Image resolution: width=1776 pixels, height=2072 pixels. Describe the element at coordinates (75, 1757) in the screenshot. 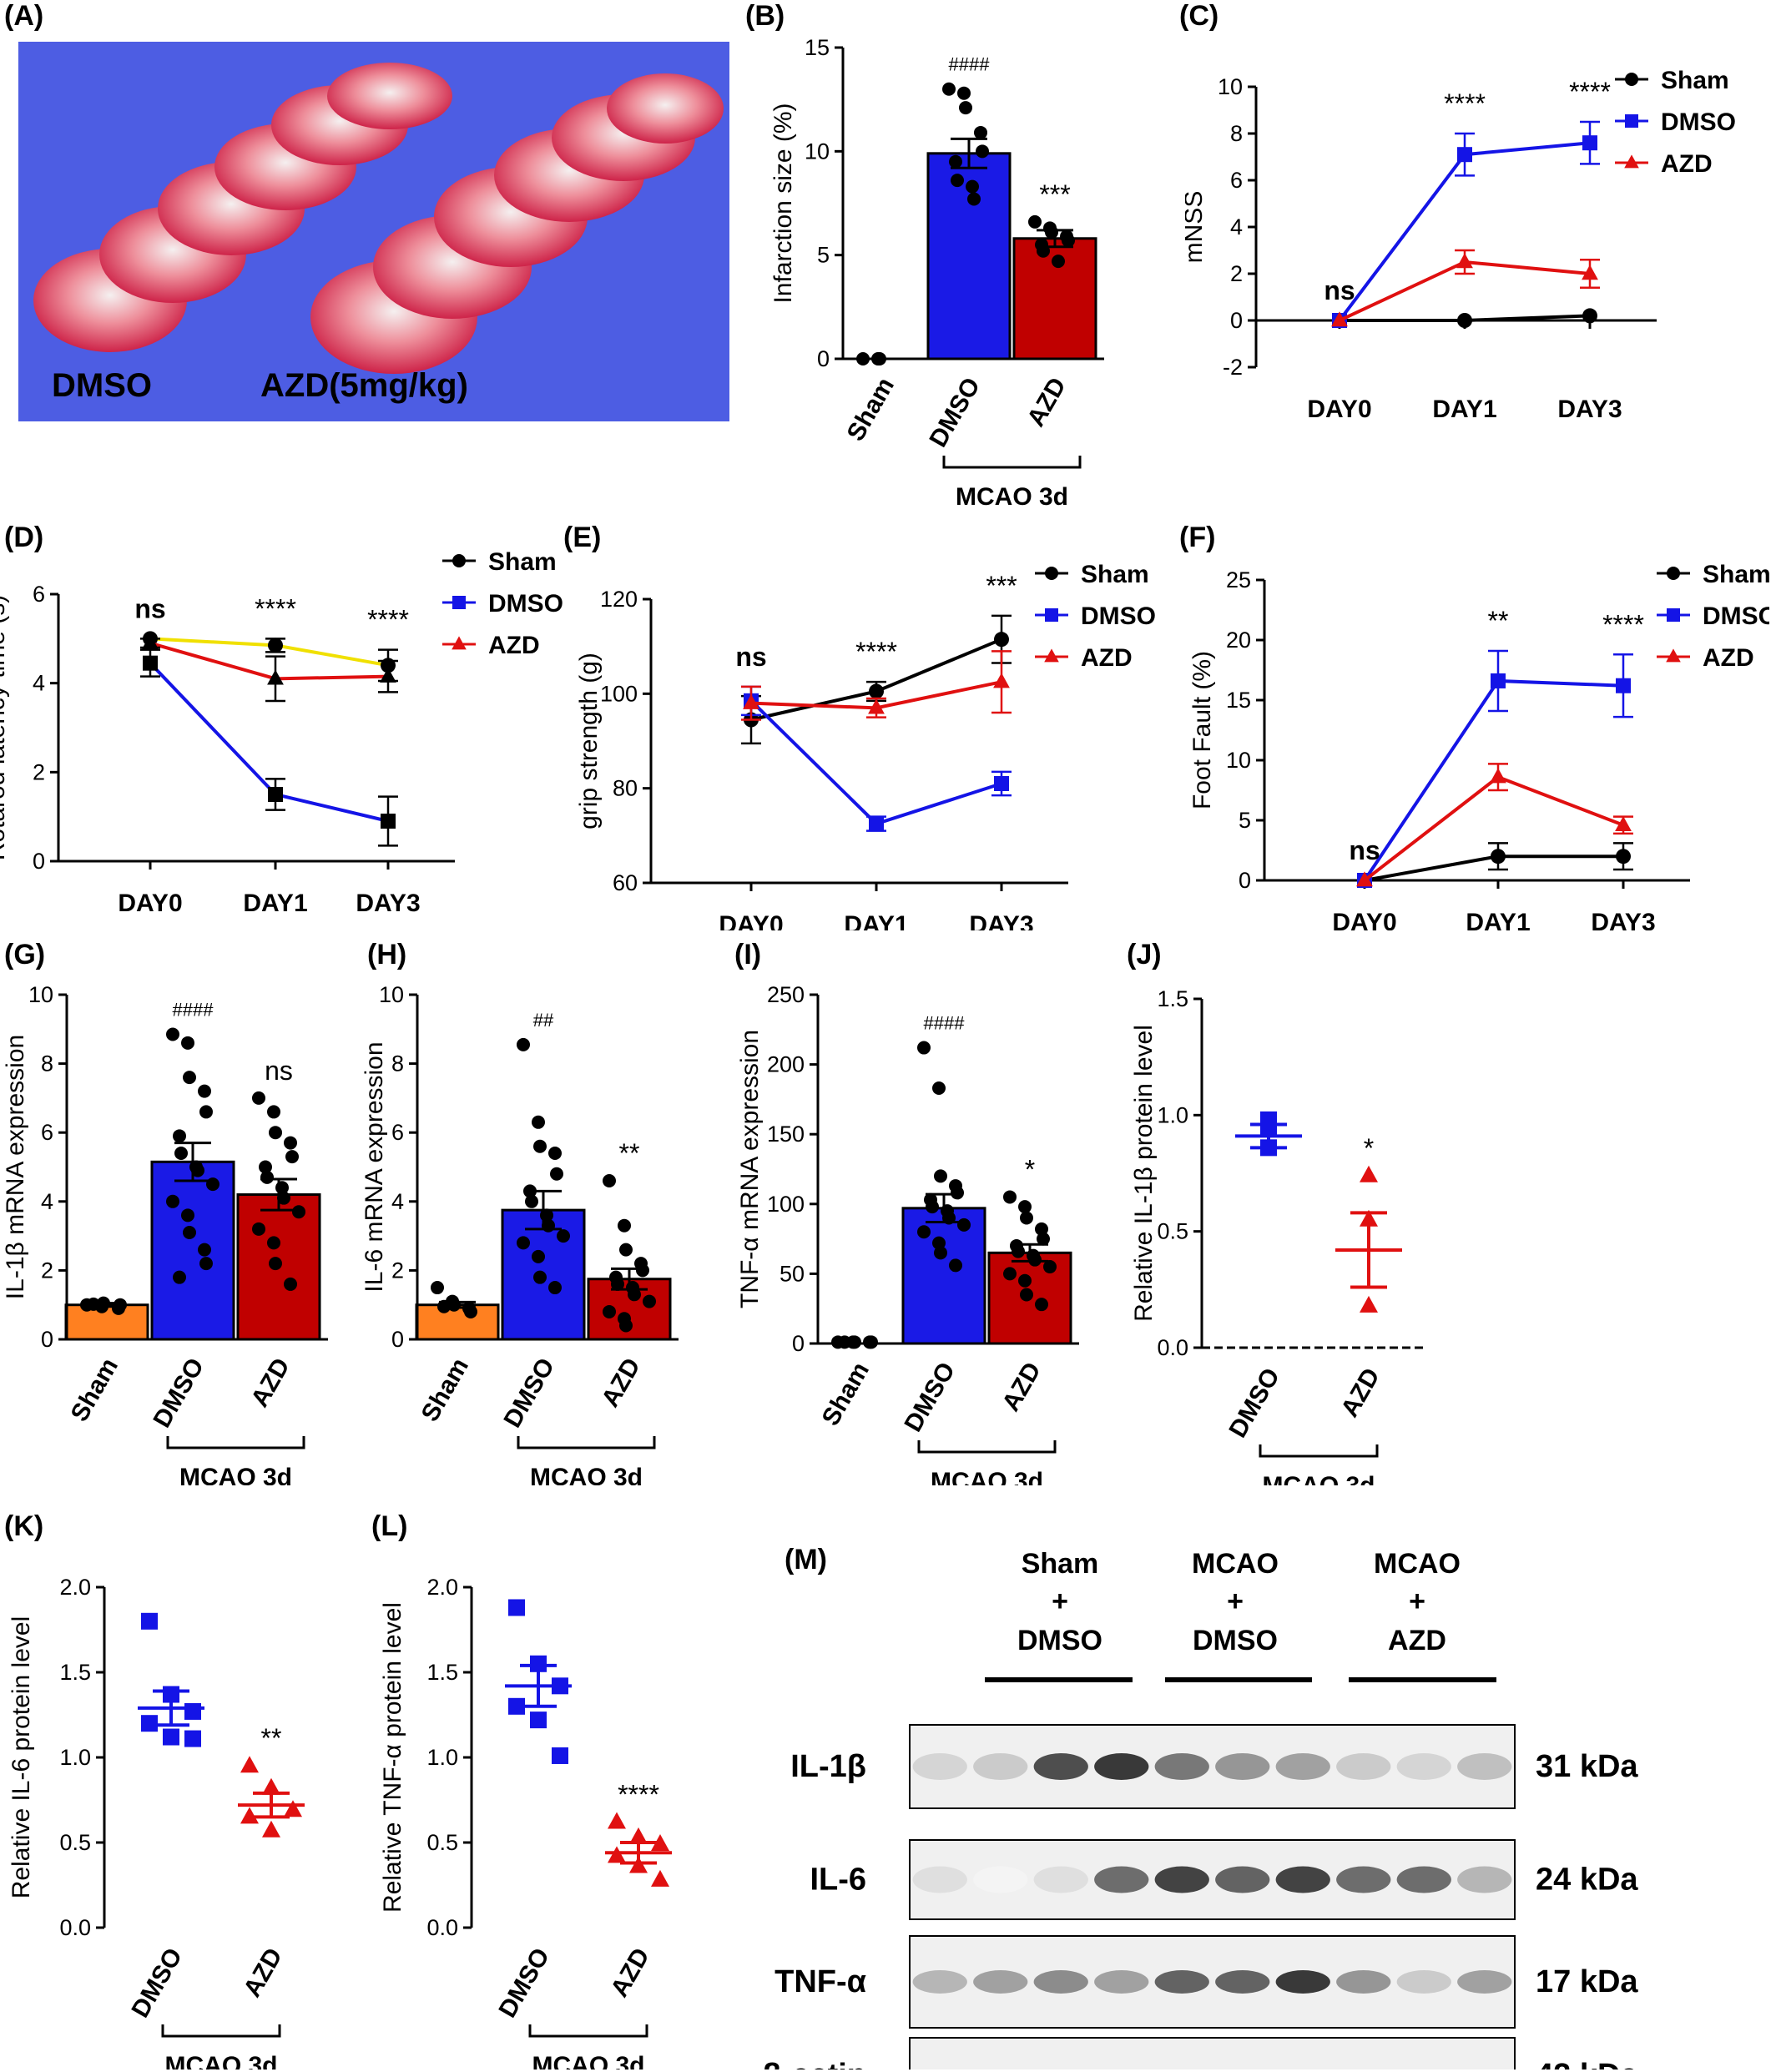

I see `y-tick-label: 1.0` at that location.